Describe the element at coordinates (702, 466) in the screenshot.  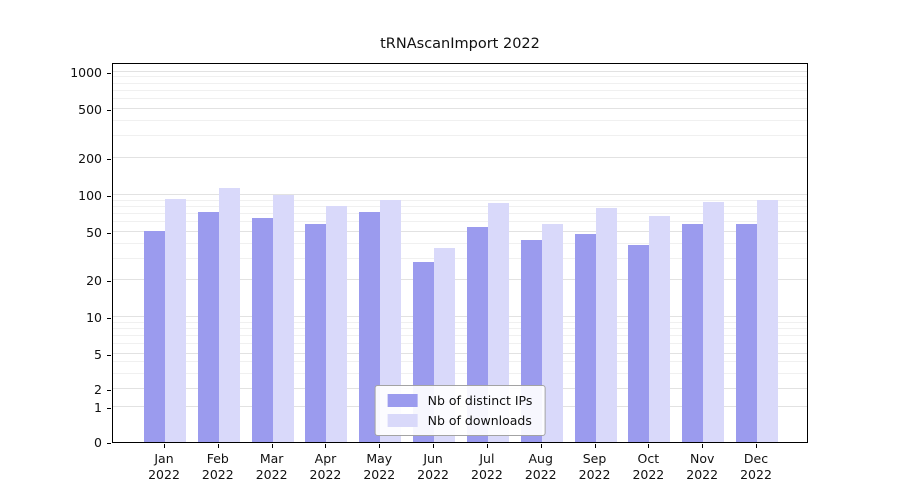
I see `x-tick-label-nov: Nov 2022` at that location.